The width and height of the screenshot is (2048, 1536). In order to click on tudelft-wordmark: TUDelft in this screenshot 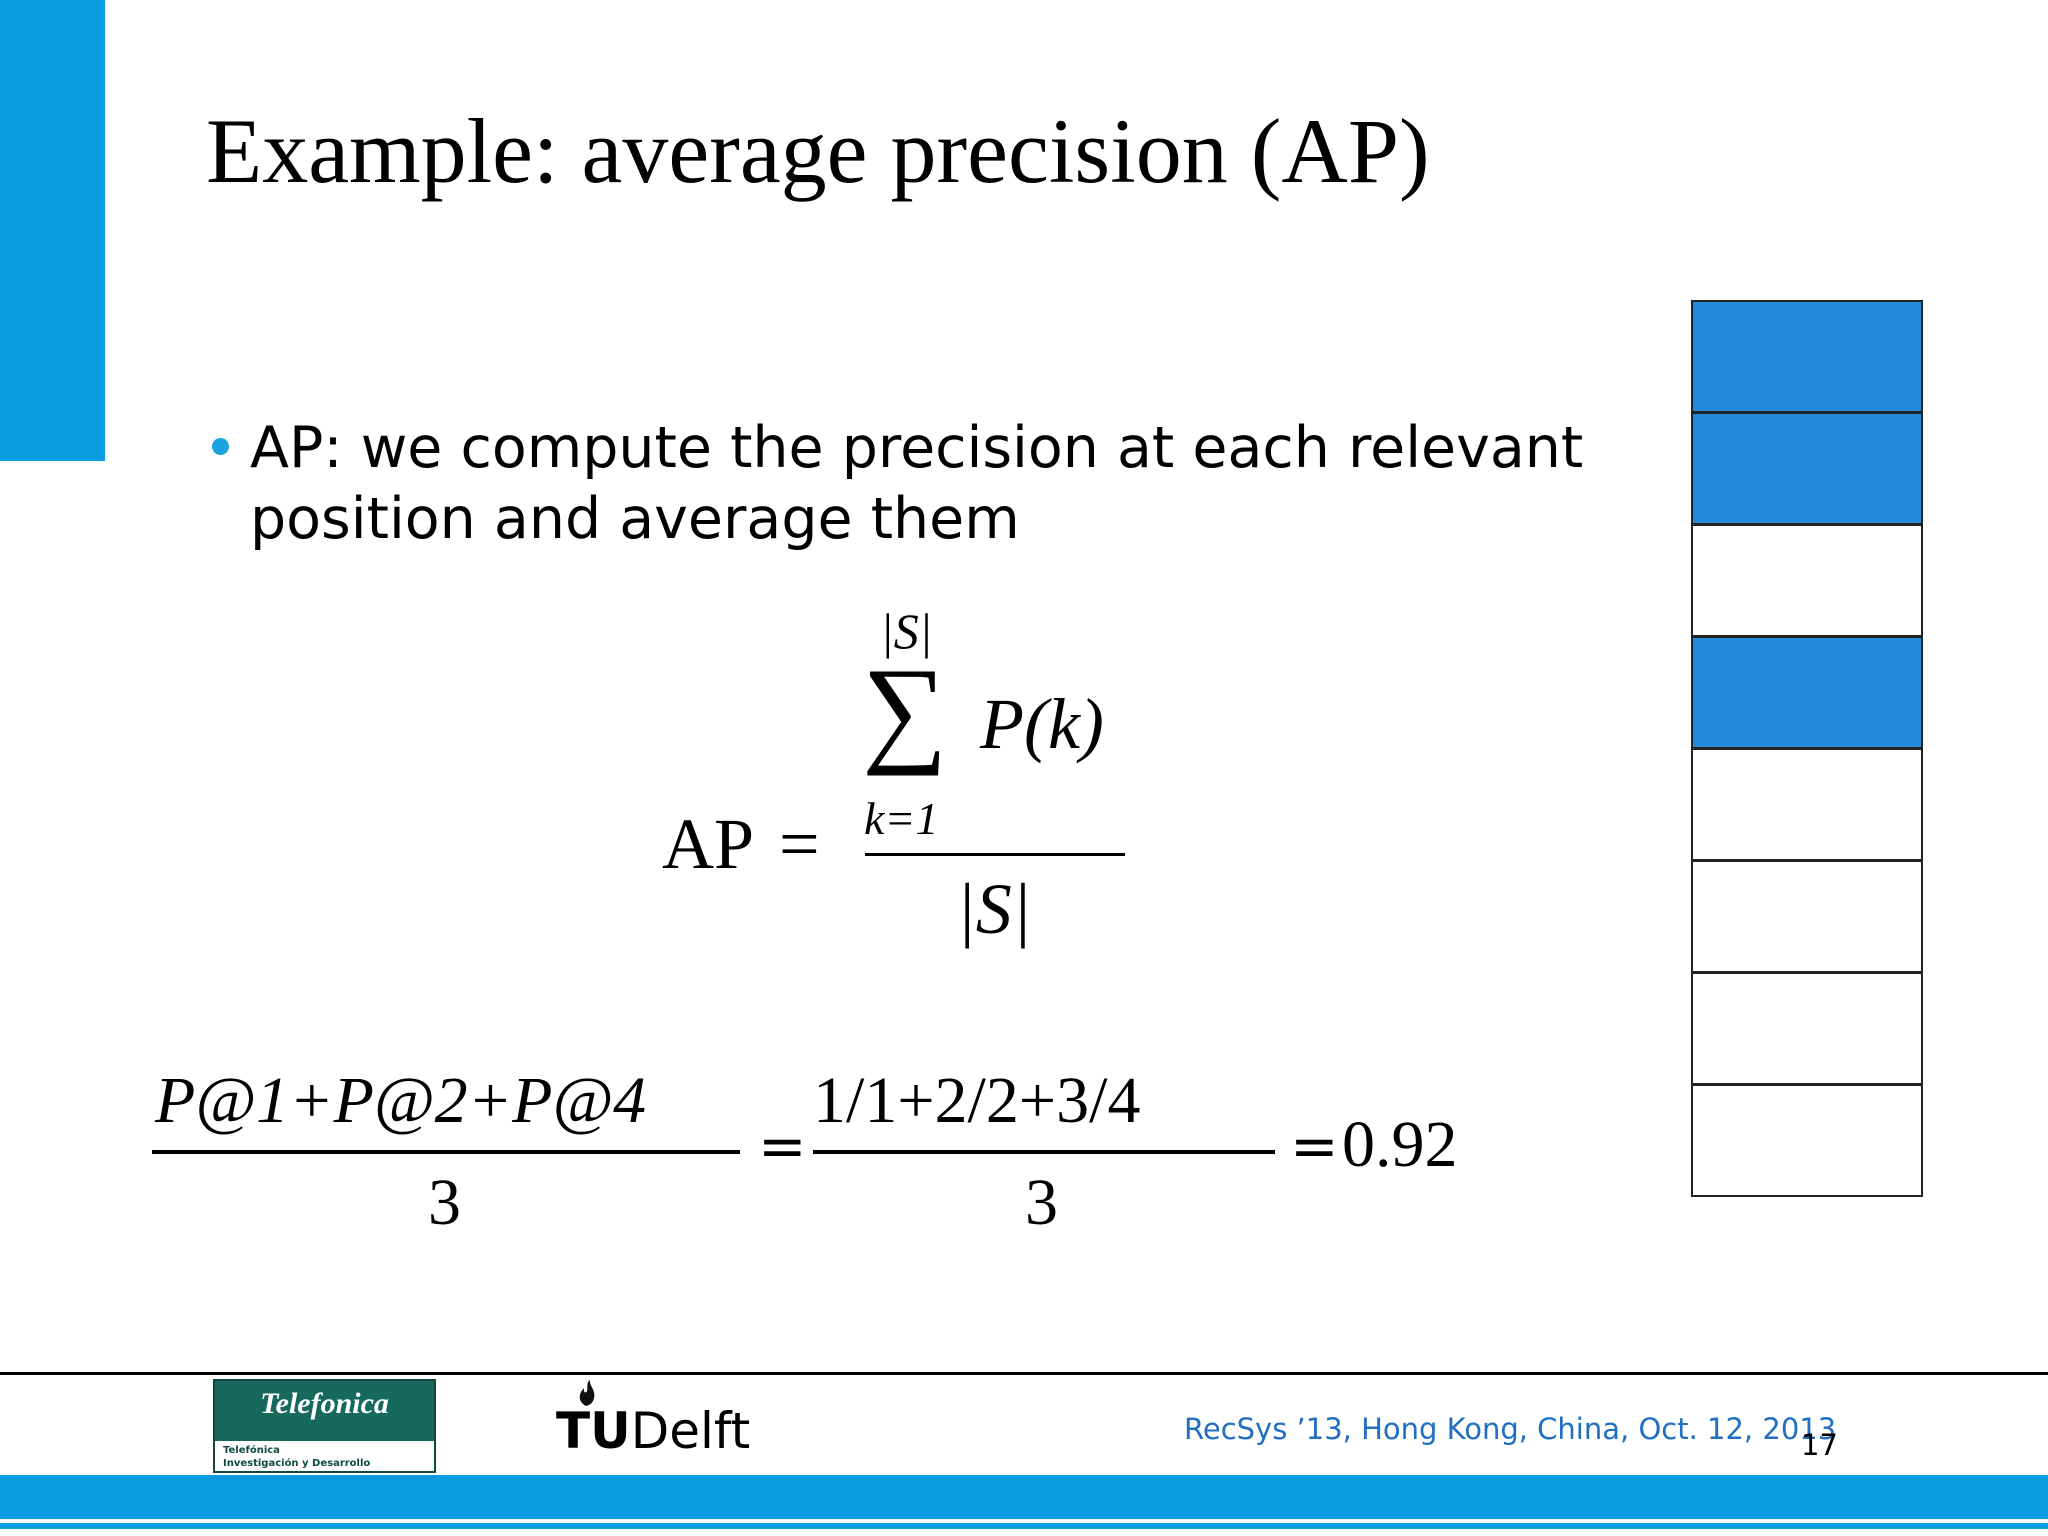, I will do `click(653, 1431)`.